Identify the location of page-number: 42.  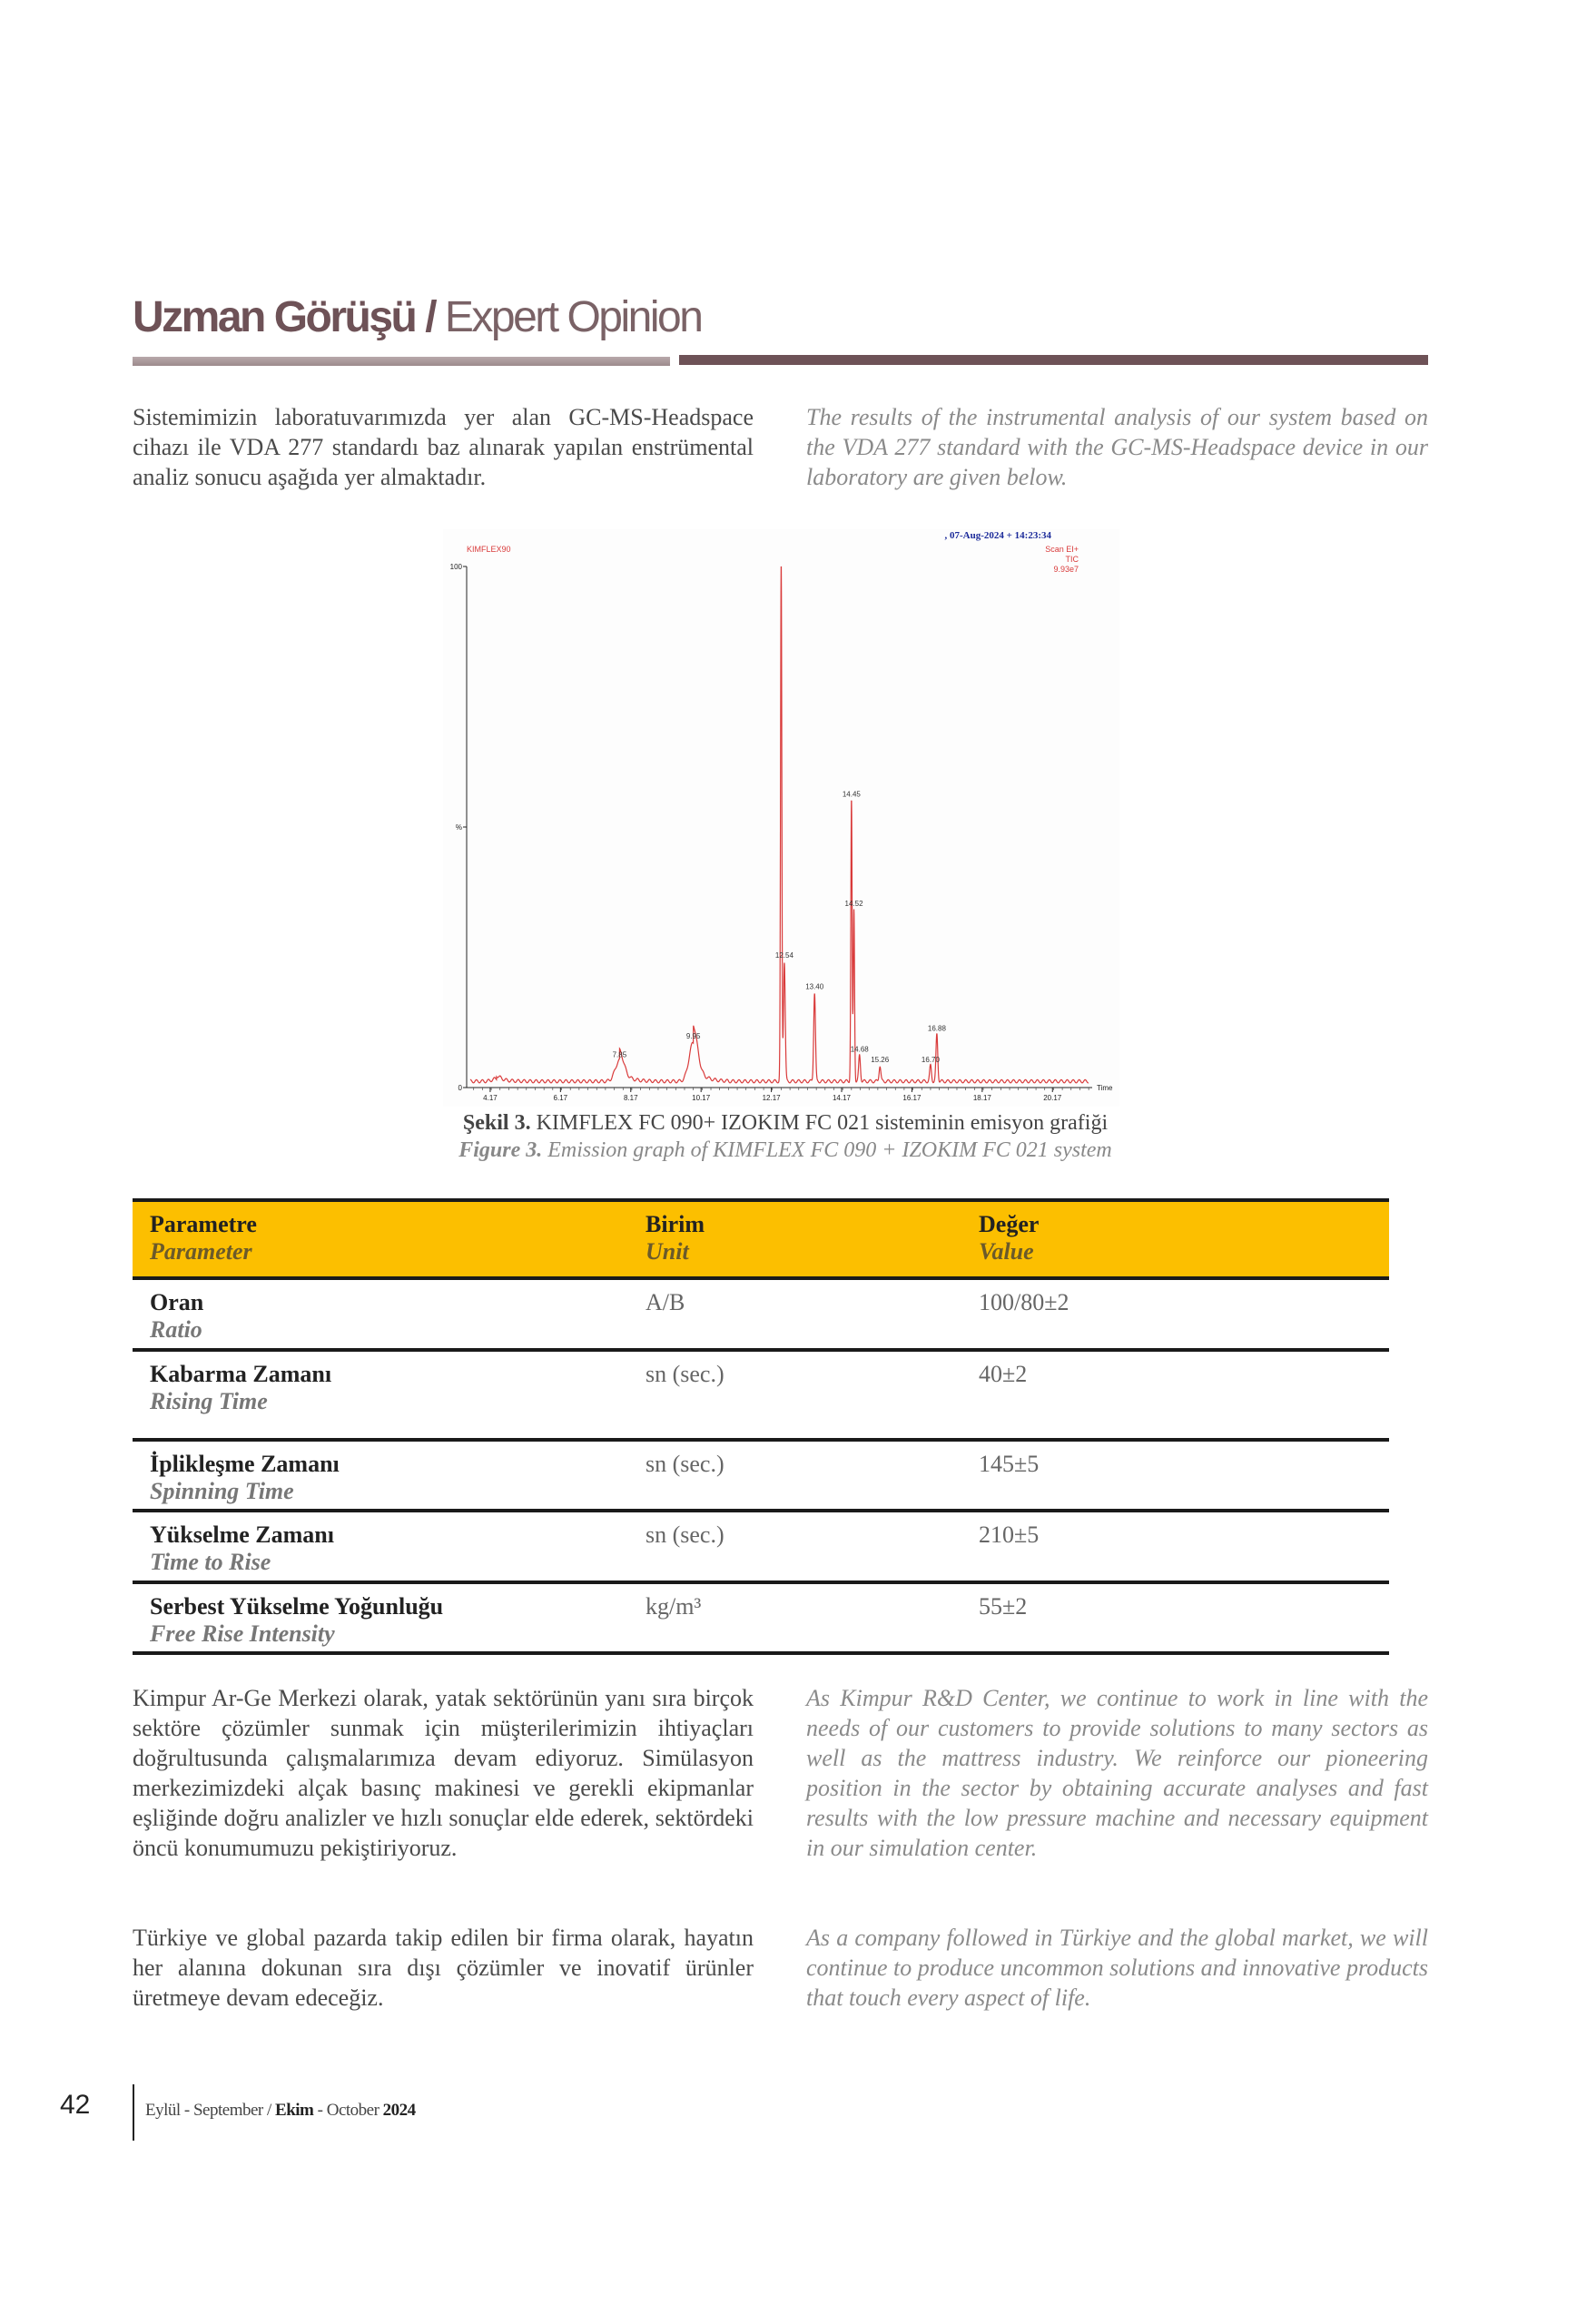
(76, 2105).